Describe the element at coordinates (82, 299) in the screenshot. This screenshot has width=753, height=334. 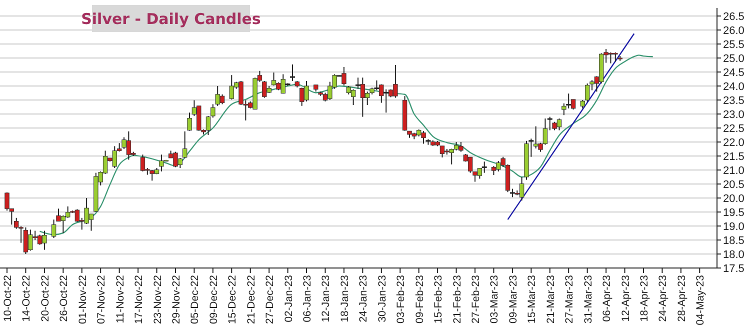
I see `x-tick-label: 01-Nov-22` at that location.